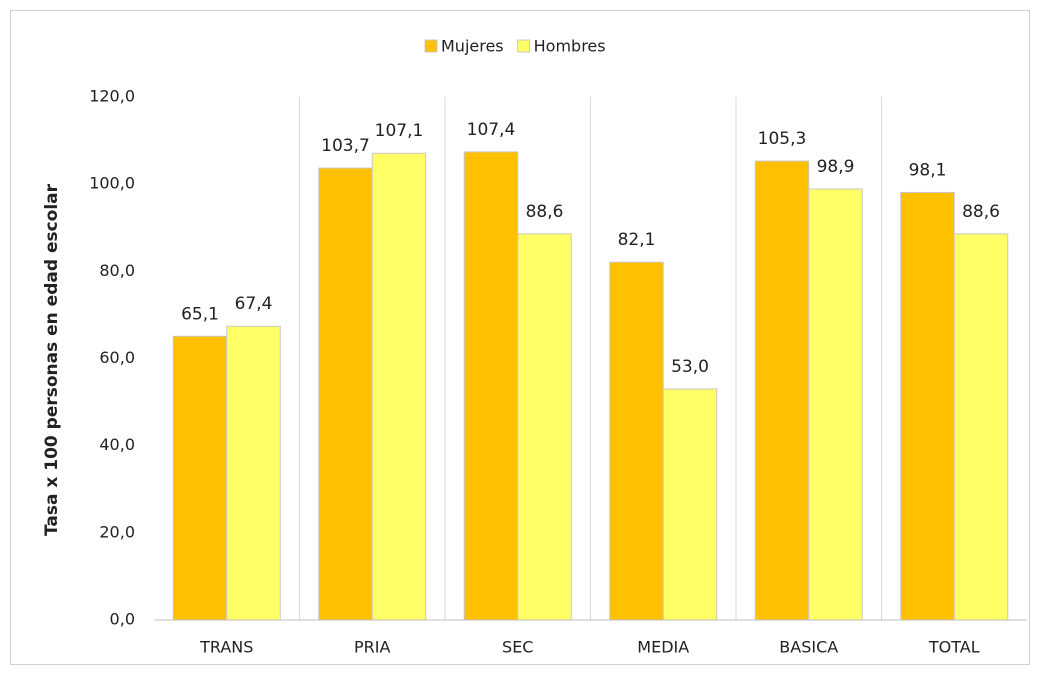 The height and width of the screenshot is (675, 1041). What do you see at coordinates (372, 647) in the screenshot?
I see `x-tick-label: PRIA` at bounding box center [372, 647].